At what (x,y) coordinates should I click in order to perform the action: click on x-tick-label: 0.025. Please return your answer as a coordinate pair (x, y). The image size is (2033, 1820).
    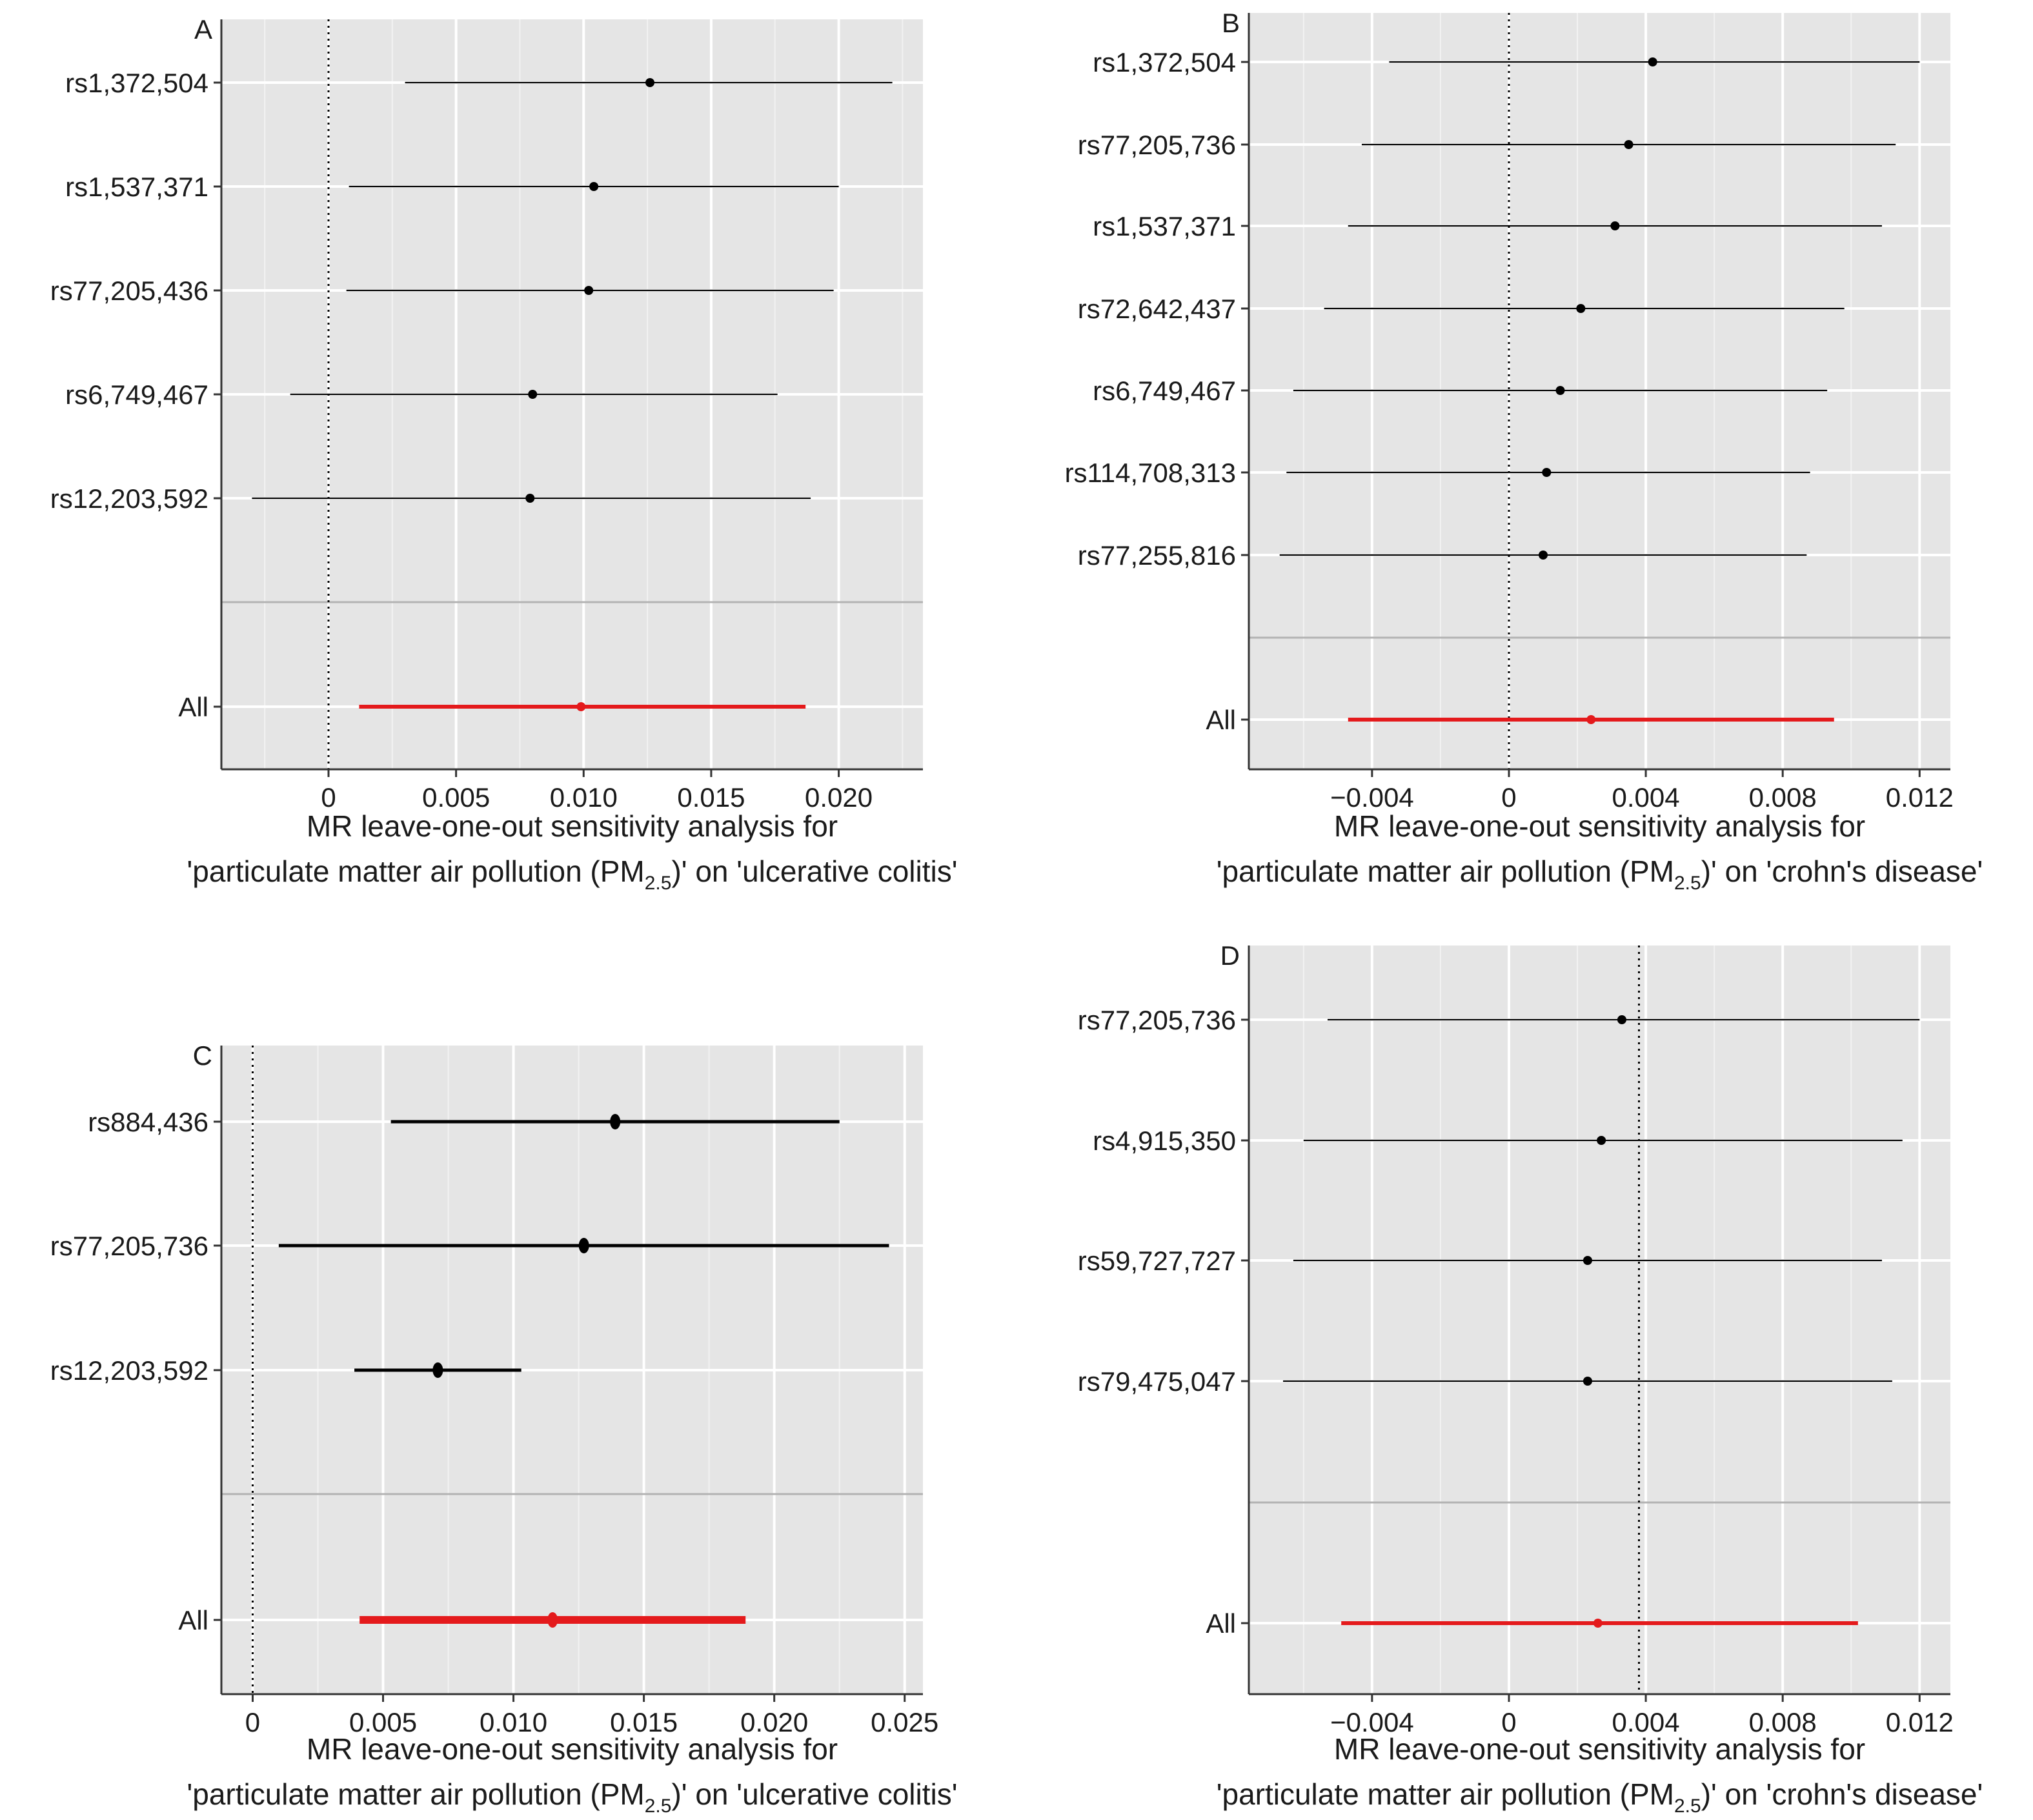
    Looking at the image, I should click on (904, 1722).